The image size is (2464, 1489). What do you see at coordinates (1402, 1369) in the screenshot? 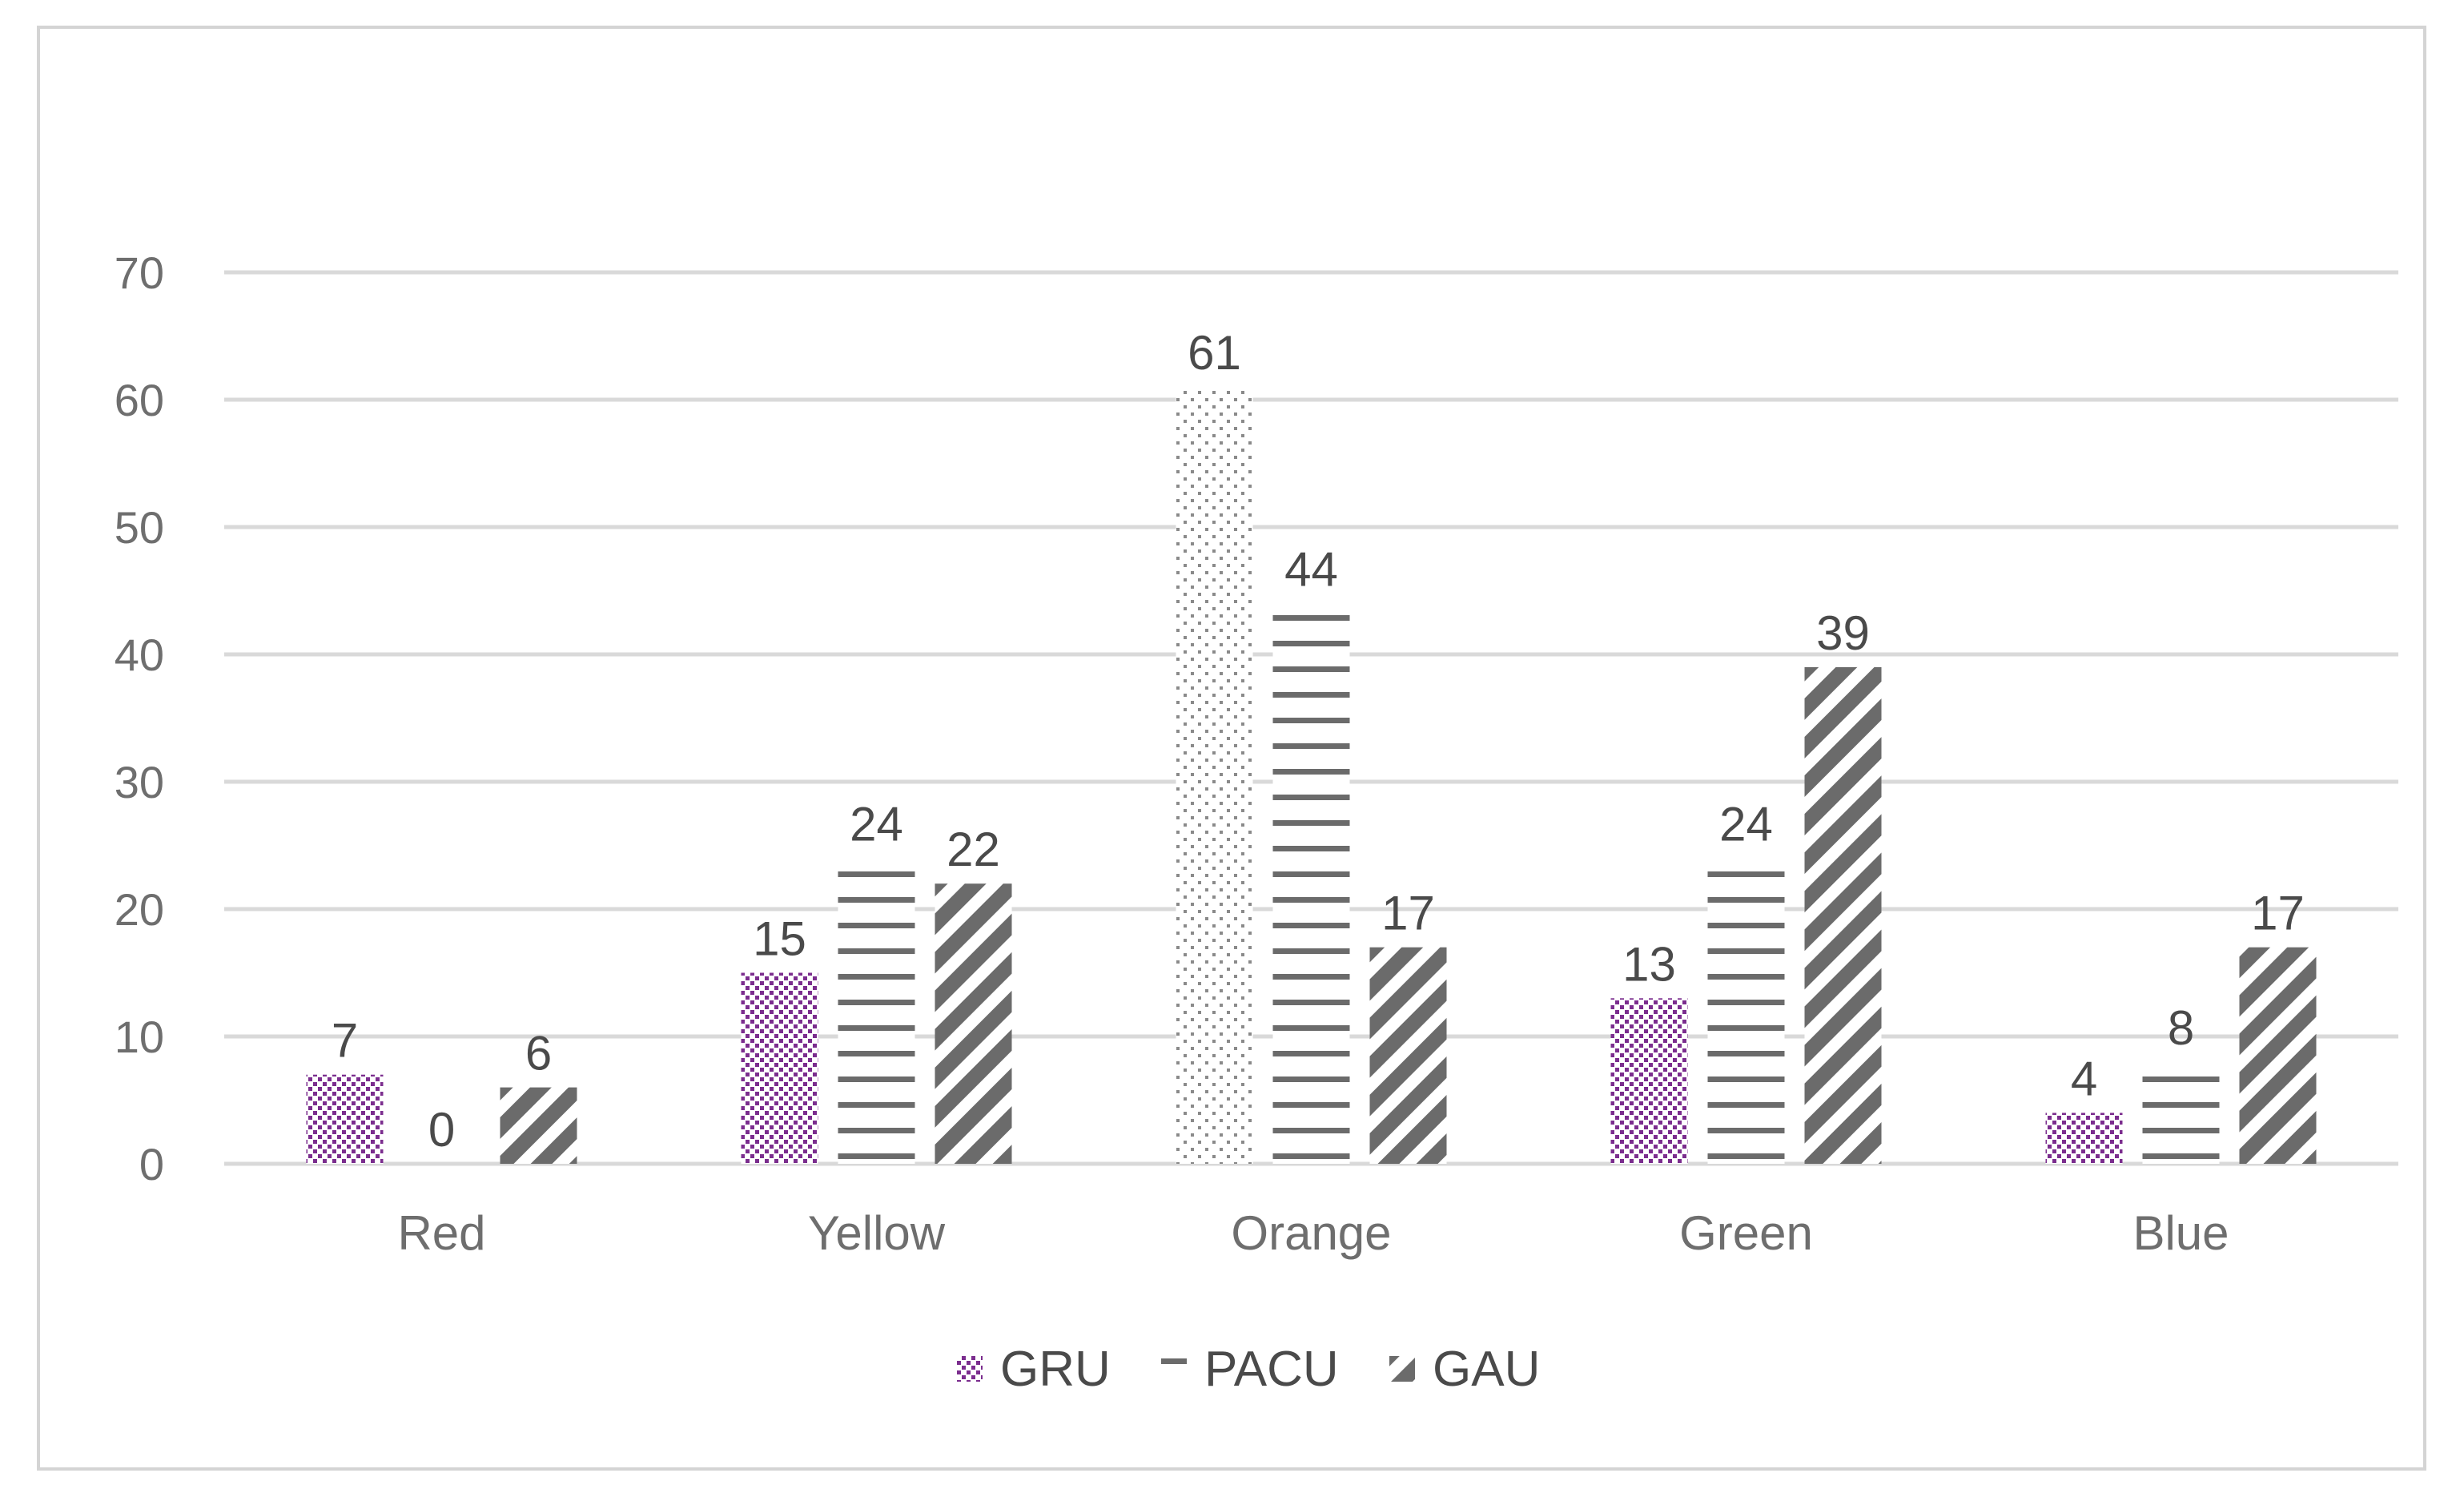
I see `legend-swatch-gau` at bounding box center [1402, 1369].